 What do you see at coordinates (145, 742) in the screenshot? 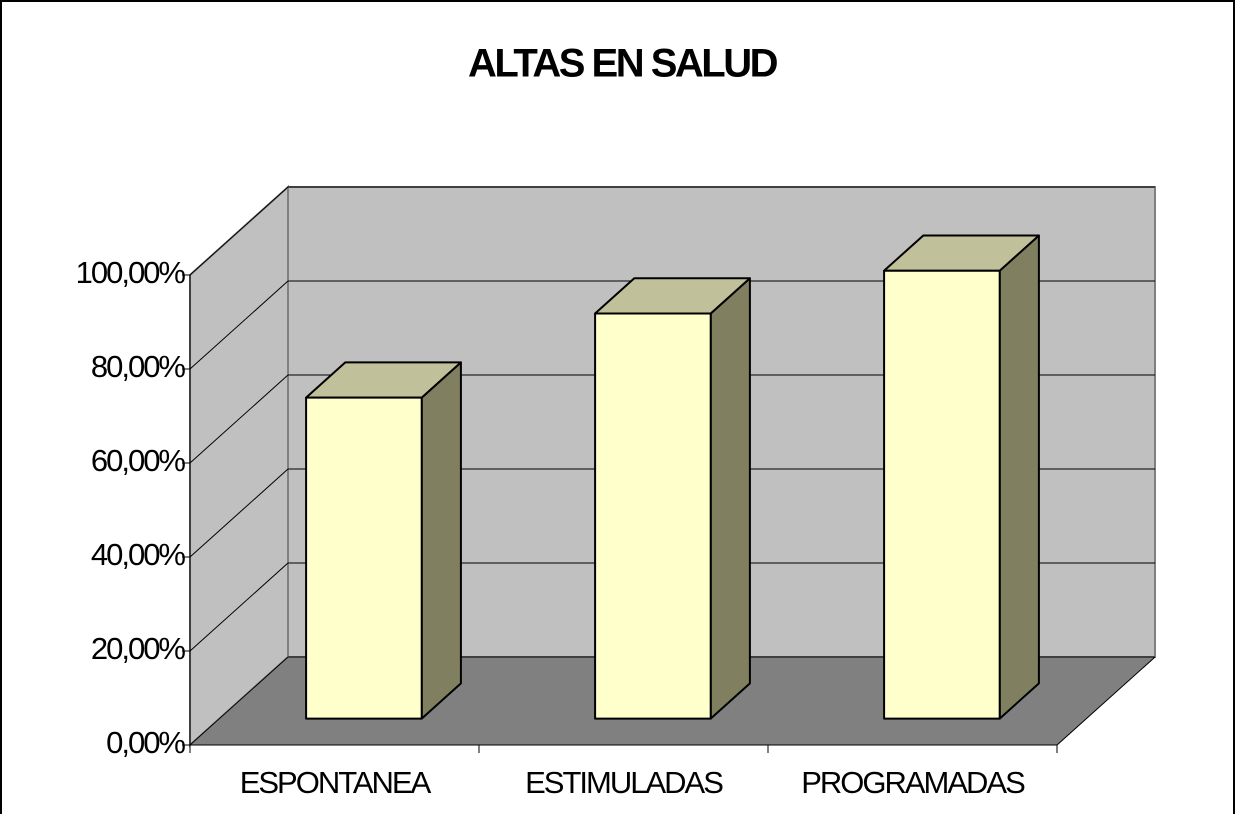
I see `y-tick-label: 0,00%` at bounding box center [145, 742].